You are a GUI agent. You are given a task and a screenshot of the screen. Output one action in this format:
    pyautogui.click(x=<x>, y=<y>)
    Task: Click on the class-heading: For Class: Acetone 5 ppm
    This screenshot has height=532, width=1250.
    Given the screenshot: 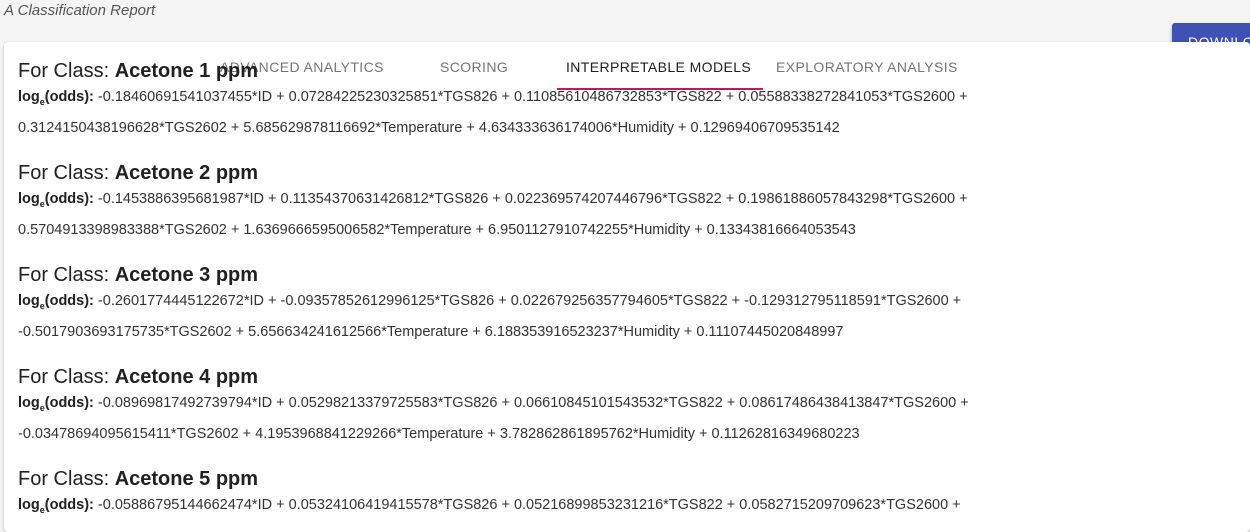 What is the action you would take?
    pyautogui.click(x=138, y=479)
    